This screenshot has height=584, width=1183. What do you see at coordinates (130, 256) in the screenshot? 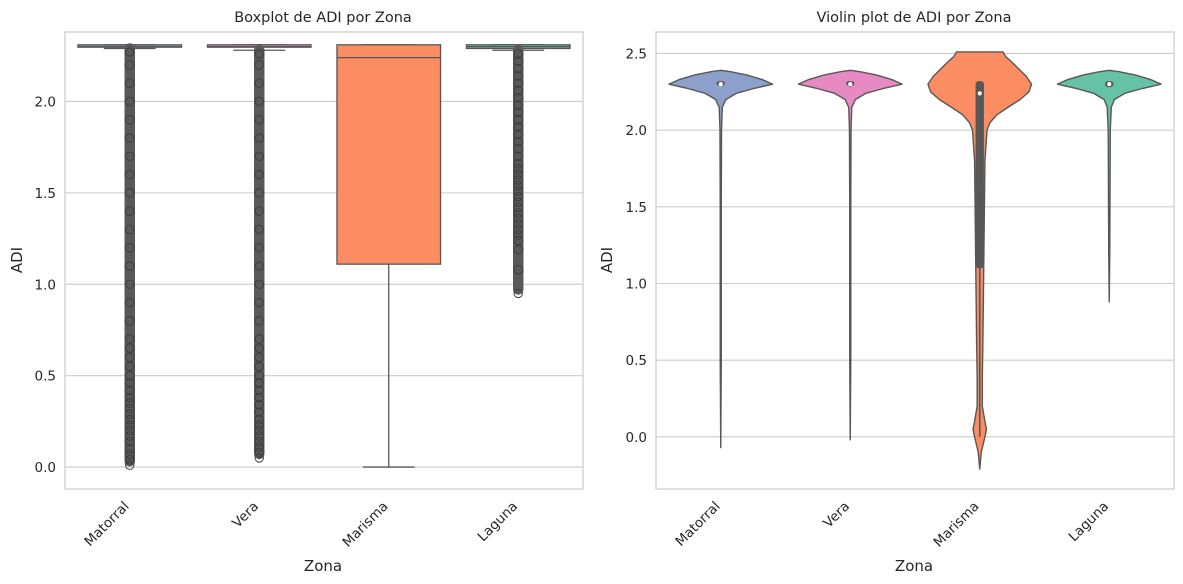
I see `box-matorral` at bounding box center [130, 256].